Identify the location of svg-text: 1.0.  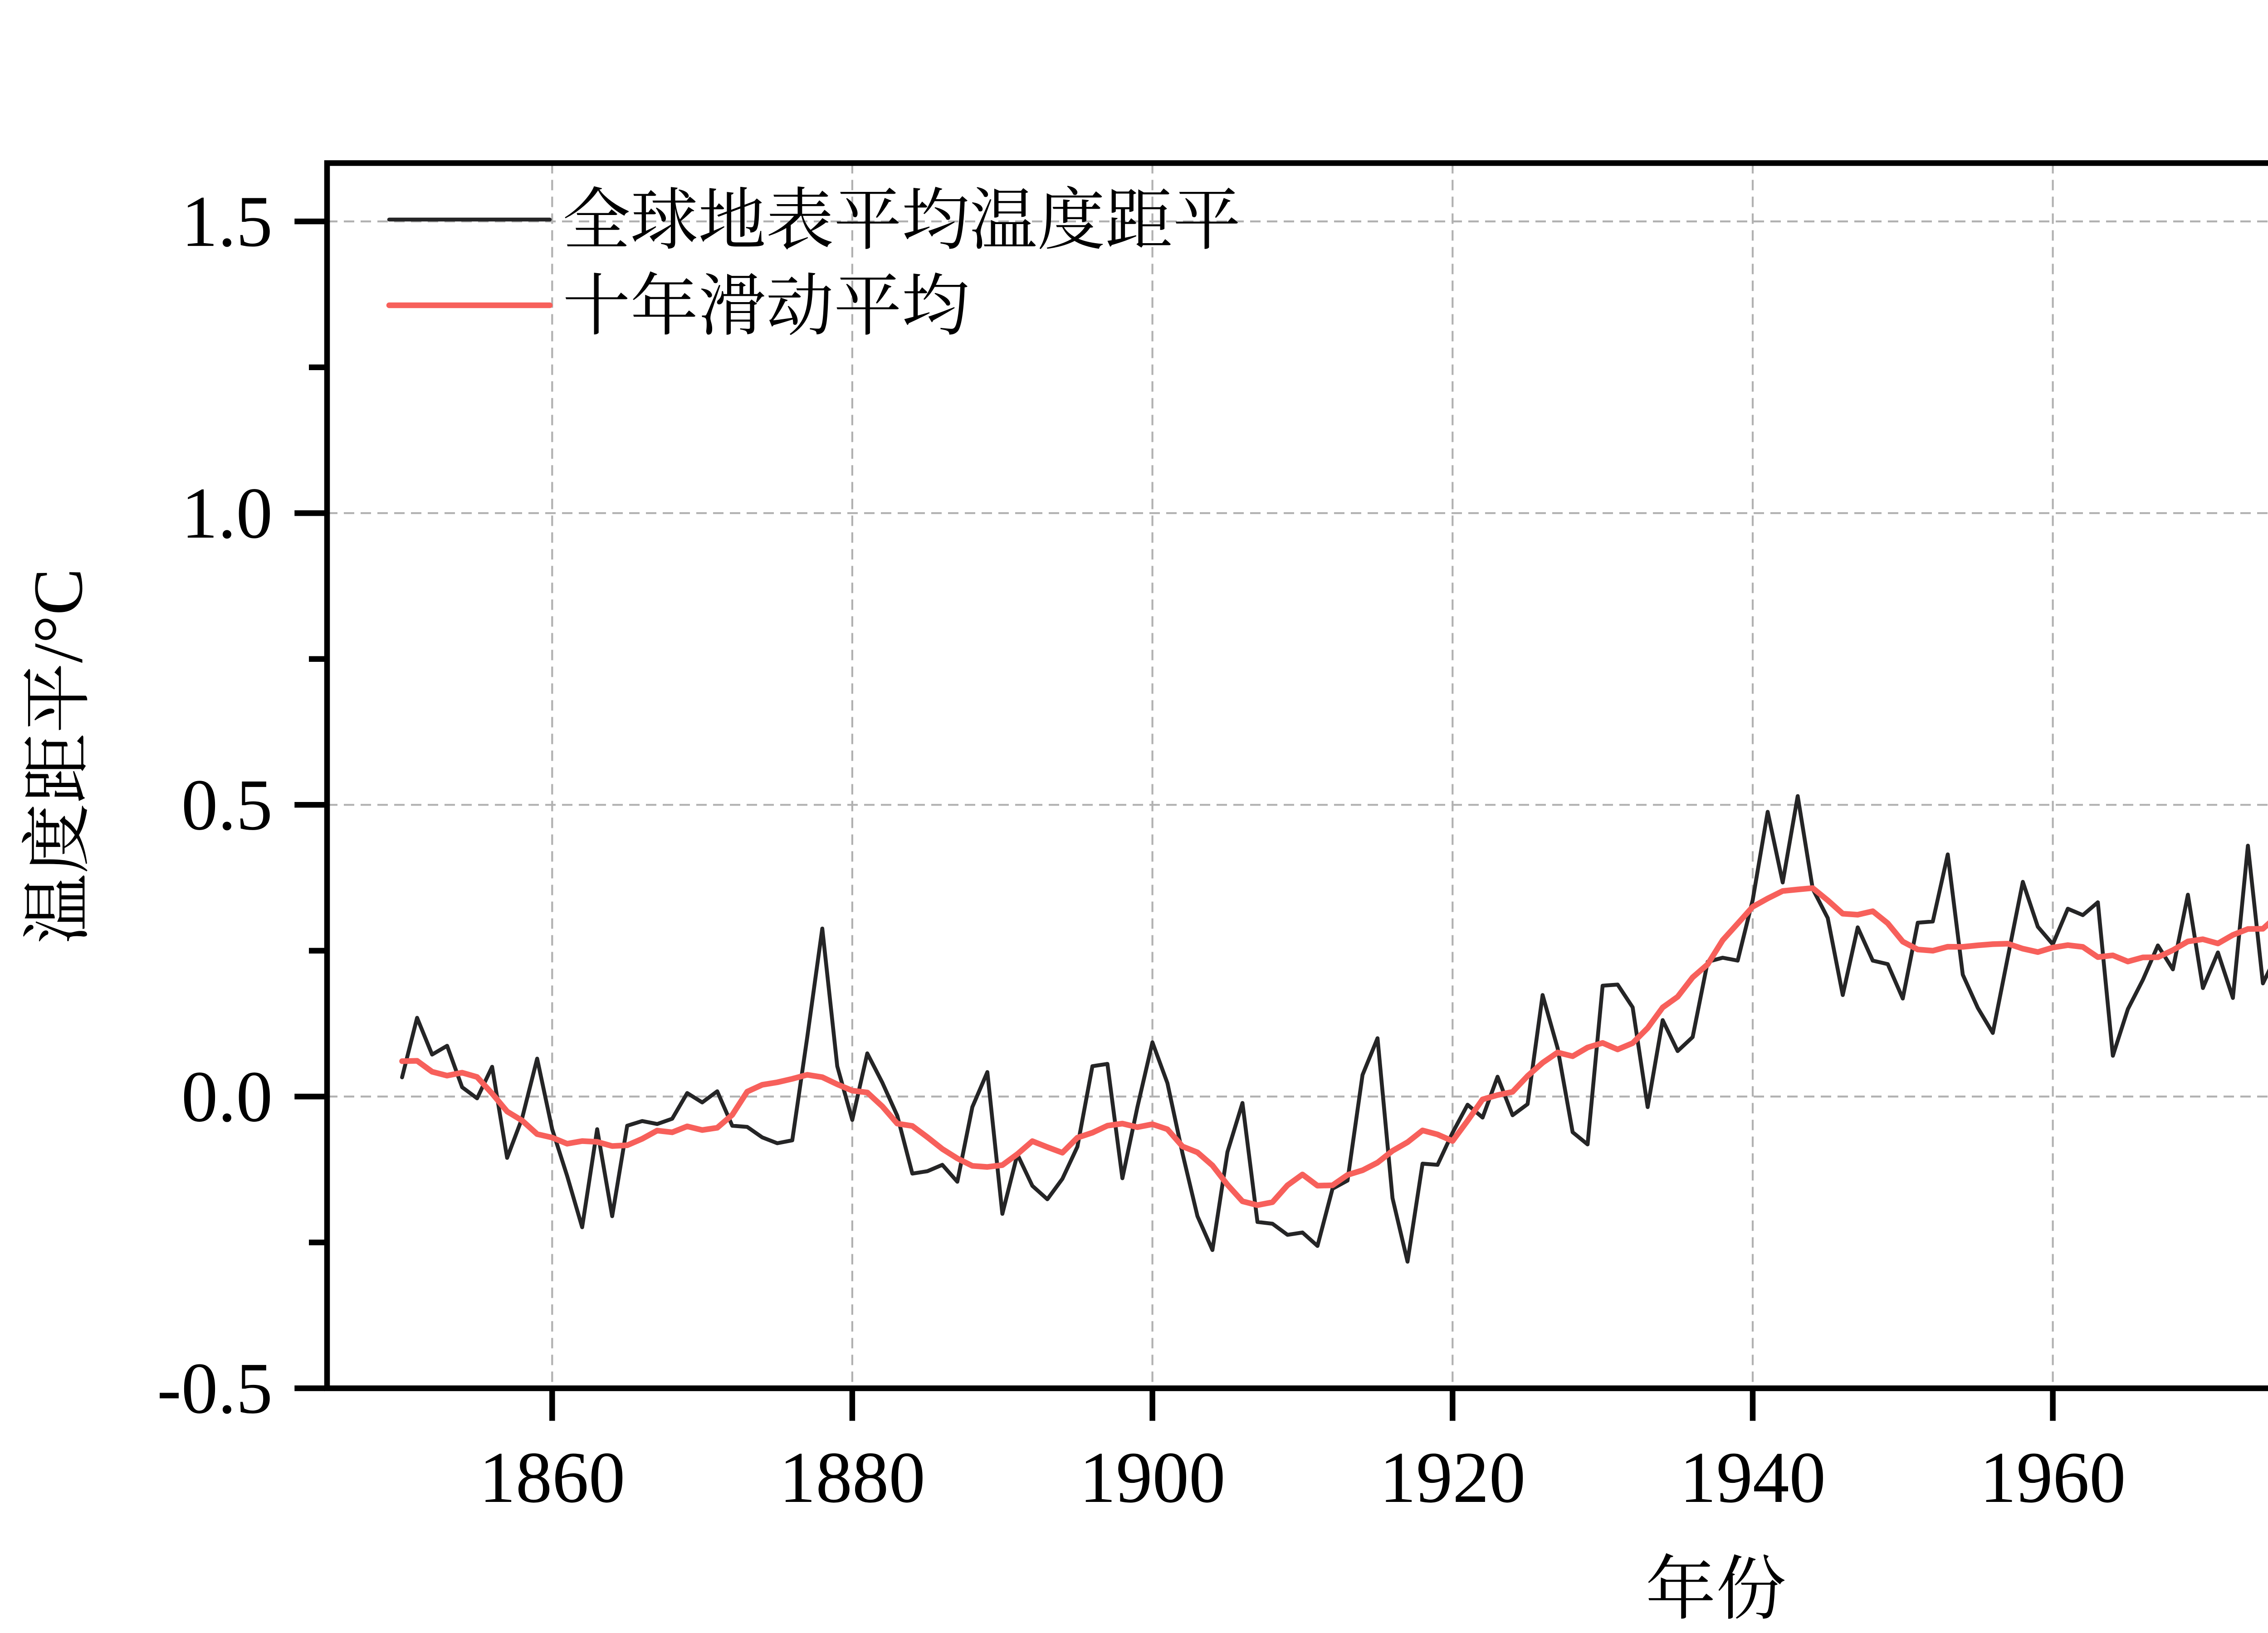
(227, 513).